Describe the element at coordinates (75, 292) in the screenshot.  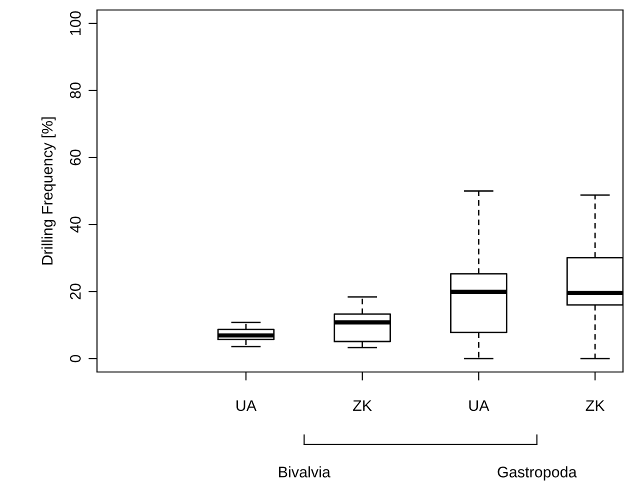
I see `y-tick-label: 20` at that location.